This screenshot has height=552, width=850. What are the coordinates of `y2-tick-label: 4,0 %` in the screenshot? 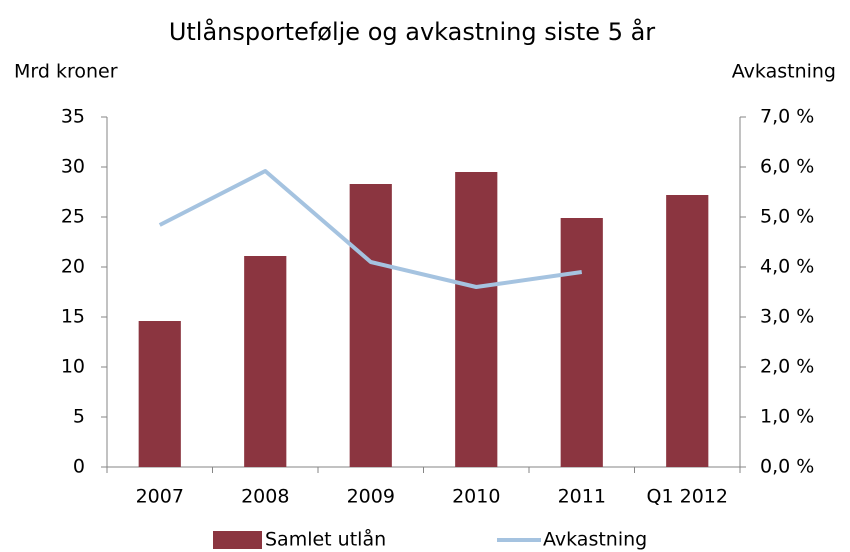 It's located at (787, 267).